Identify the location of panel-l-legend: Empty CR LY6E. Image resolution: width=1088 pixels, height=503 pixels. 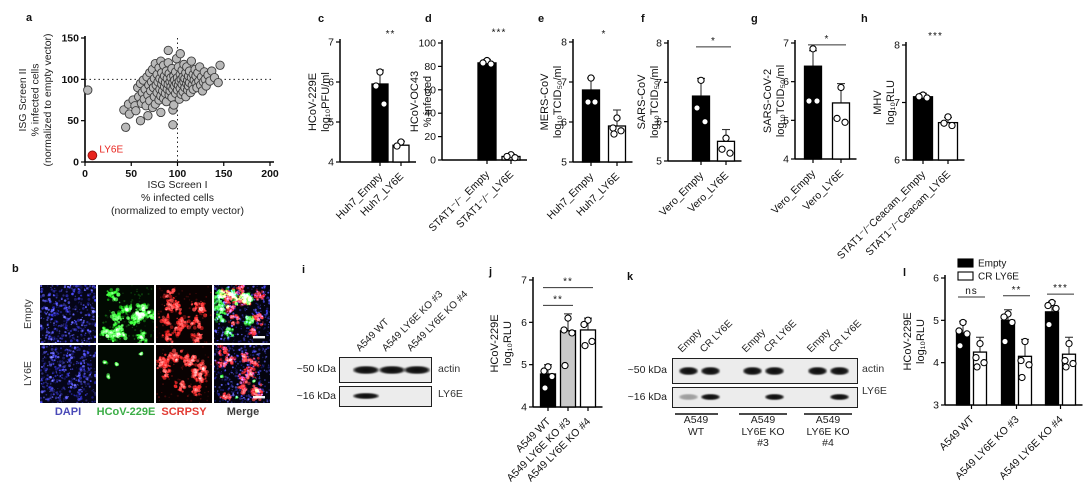
(988, 270).